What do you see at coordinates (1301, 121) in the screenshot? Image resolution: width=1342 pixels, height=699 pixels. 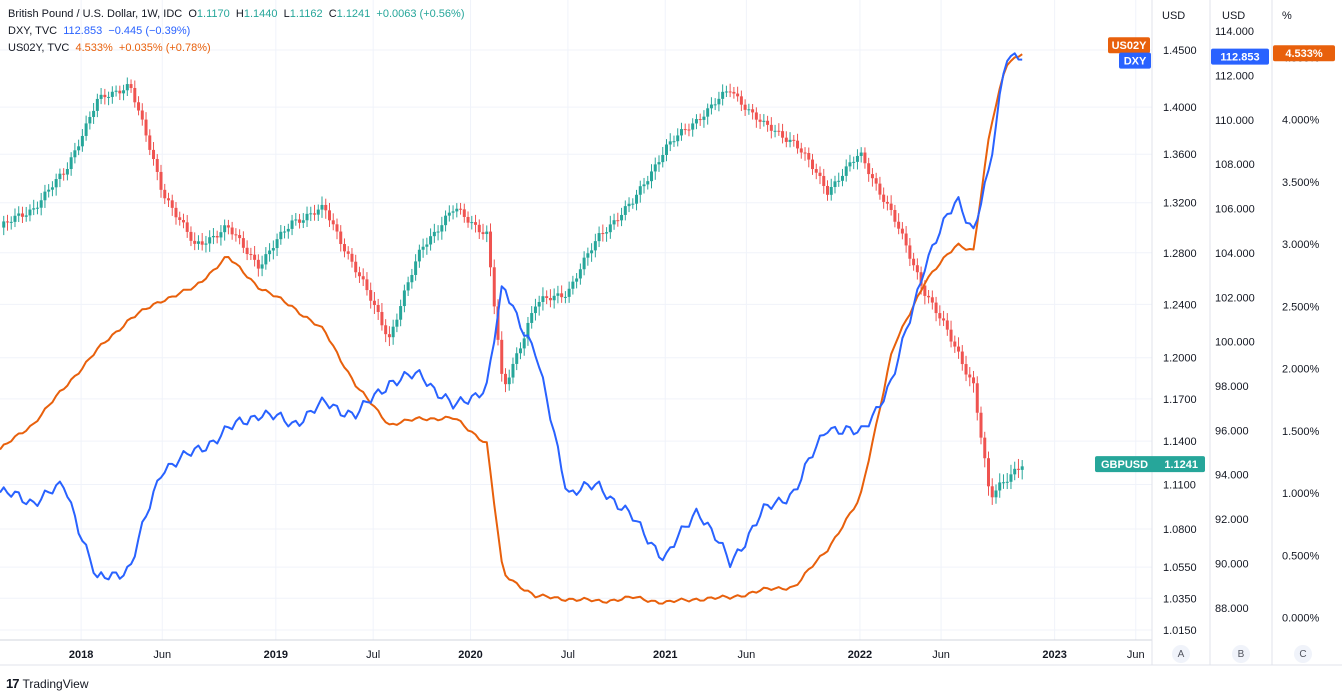 I see `axis-c-tick: 4.000%` at bounding box center [1301, 121].